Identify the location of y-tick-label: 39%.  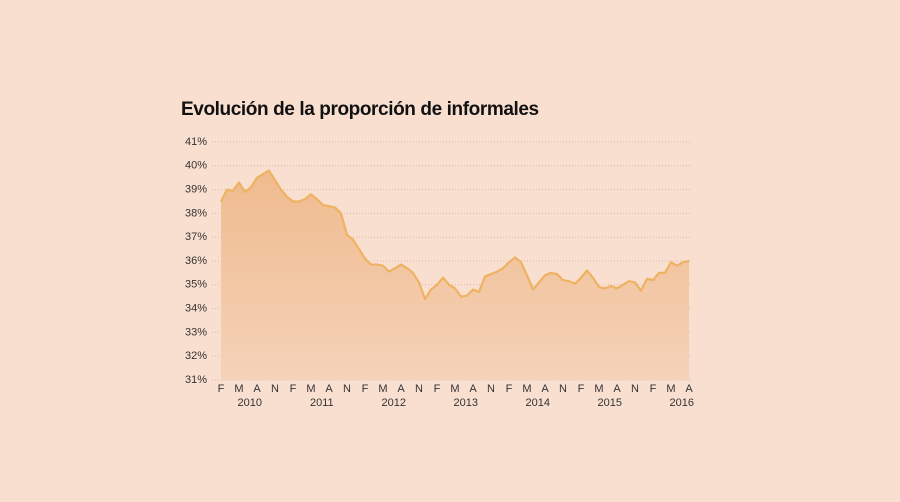
(196, 190).